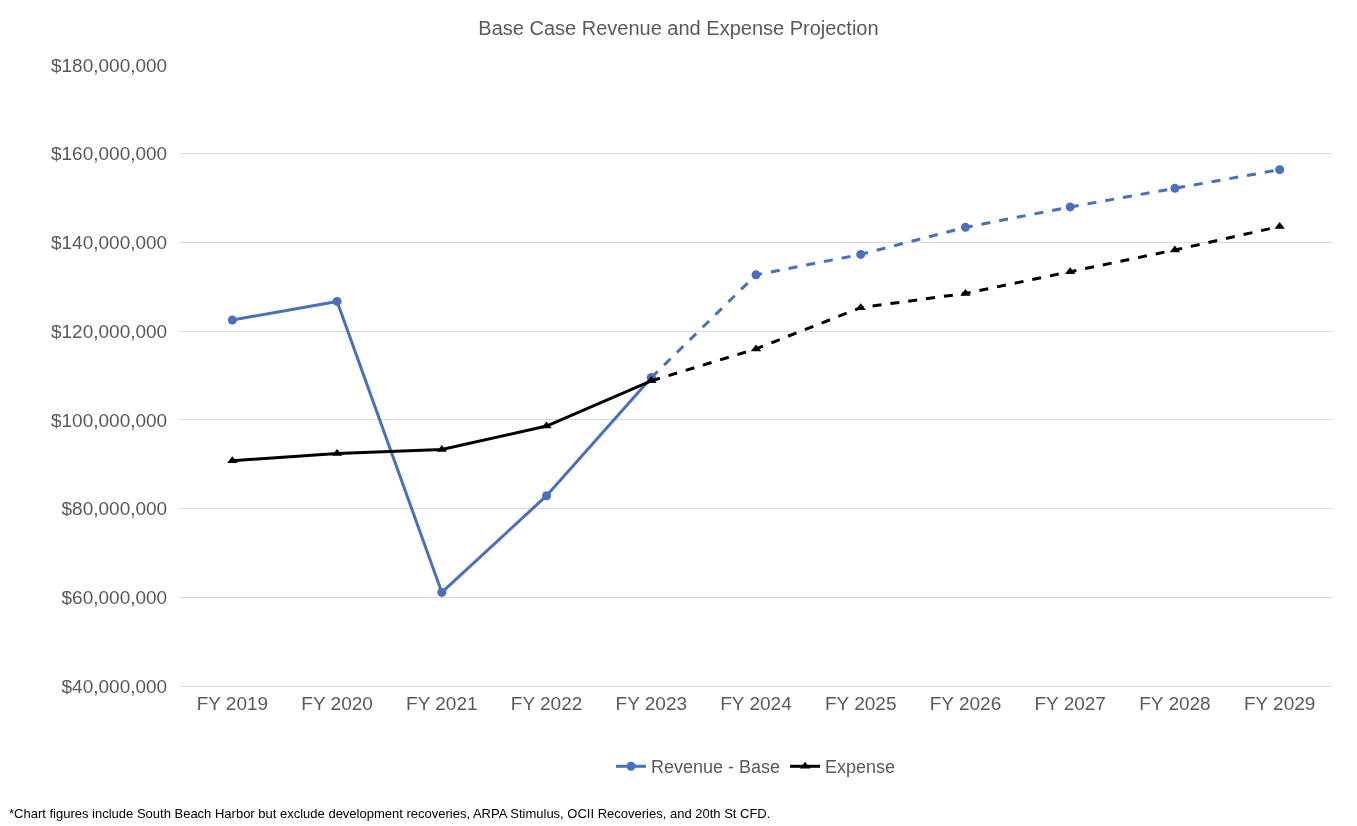 This screenshot has height=826, width=1357. I want to click on x-tick-label: FY 2029, so click(1279, 703).